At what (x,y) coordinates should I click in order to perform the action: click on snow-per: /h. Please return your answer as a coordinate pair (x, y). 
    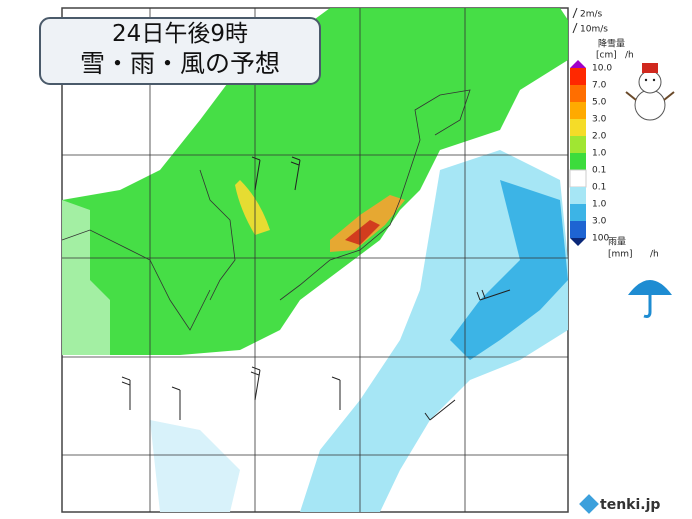
    Looking at the image, I should click on (629, 56).